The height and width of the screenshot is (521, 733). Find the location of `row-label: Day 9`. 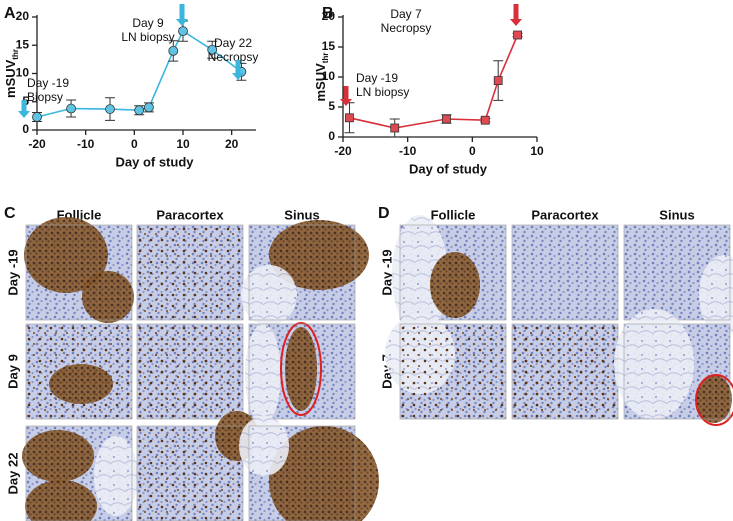

row-label: Day 9 is located at coordinates (12, 371).